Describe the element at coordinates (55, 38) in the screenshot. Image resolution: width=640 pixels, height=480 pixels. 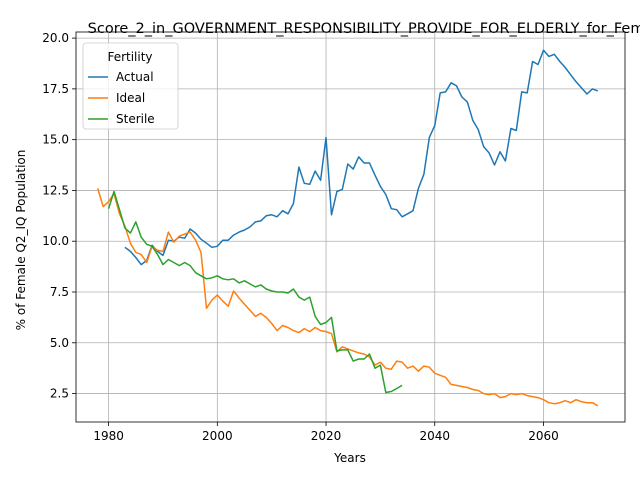
I see `y-tick-label: 20.0` at that location.